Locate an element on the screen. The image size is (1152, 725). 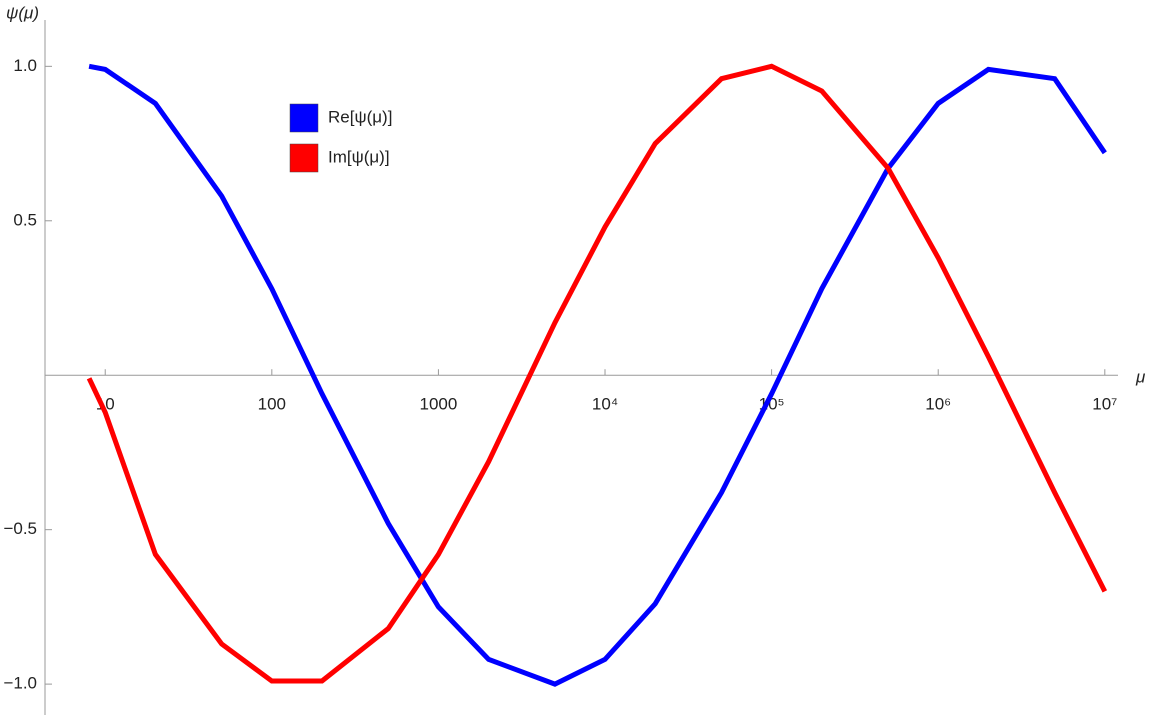
y-tick-label: −0.5 is located at coordinates (20, 528).